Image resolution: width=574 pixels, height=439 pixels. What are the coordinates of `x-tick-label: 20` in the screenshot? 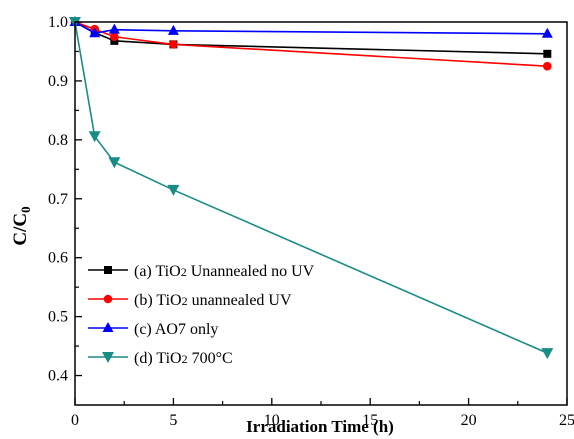 It's located at (469, 420).